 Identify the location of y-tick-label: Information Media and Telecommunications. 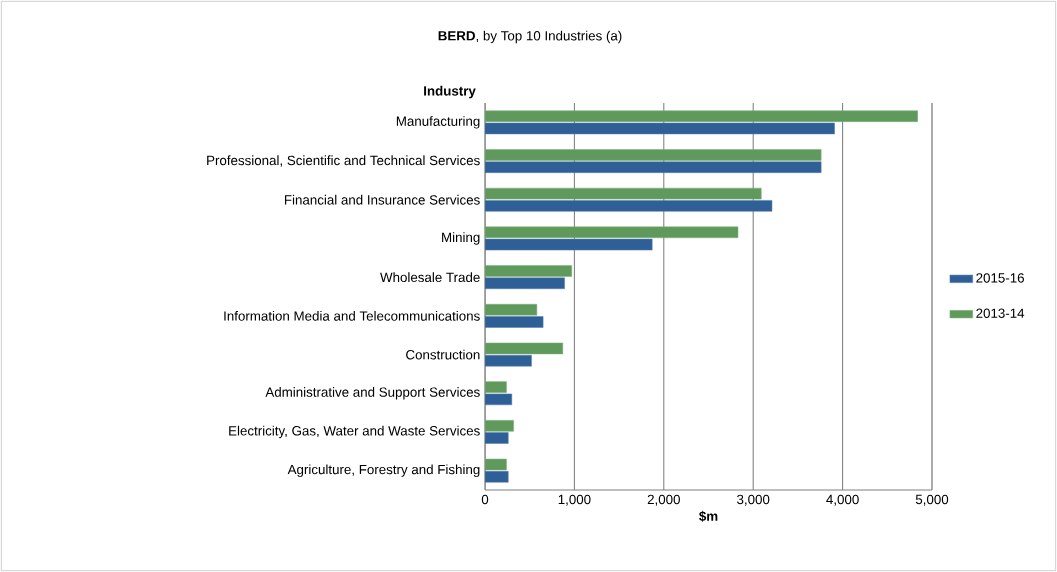
(352, 315).